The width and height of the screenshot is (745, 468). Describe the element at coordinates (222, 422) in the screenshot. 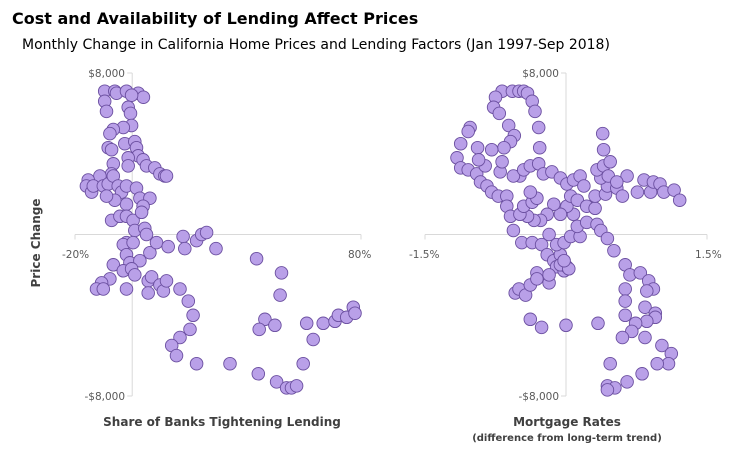

I see `left-x-axis-title: Share of Banks Tightening Lending` at that location.